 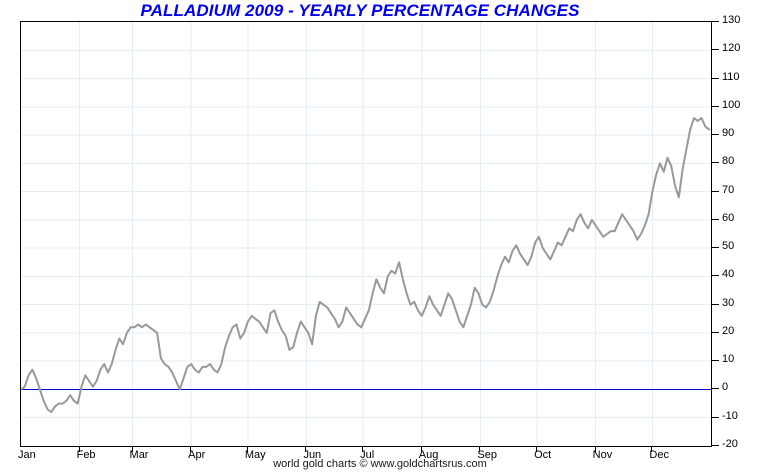 What do you see at coordinates (731, 48) in the screenshot?
I see `y-axis-tick-label: 120` at bounding box center [731, 48].